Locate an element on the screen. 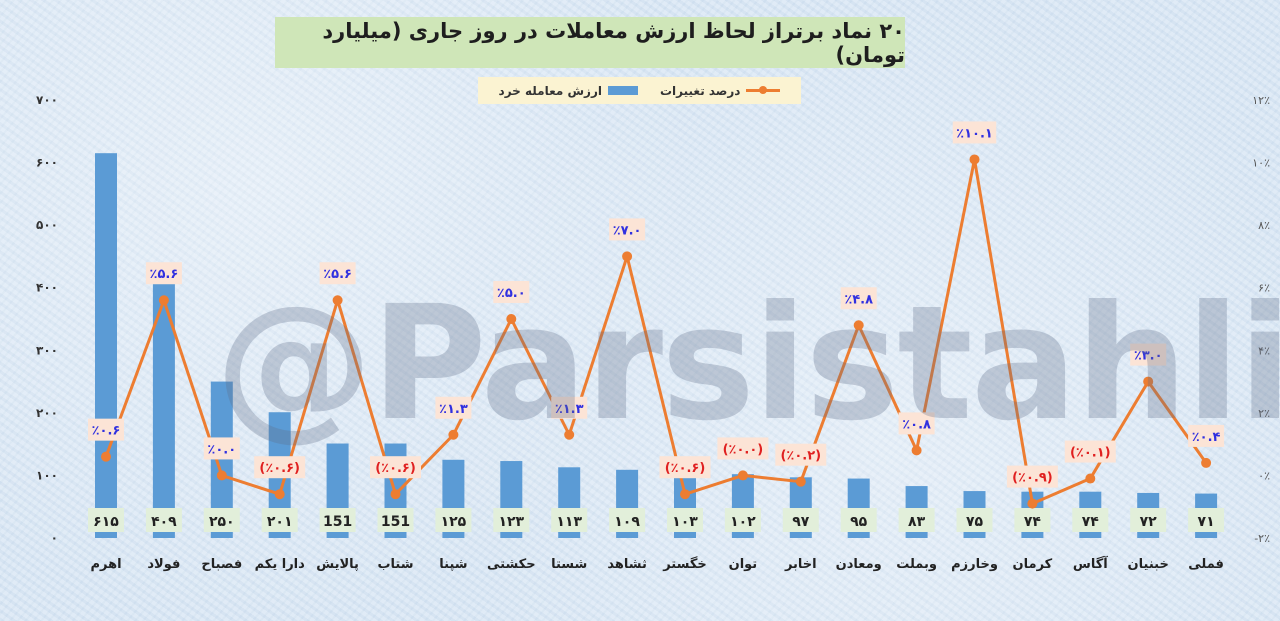 Image resolution: width=1280 pixels, height=621 pixels. y-left-tick-label: ۵۰۰ is located at coordinates (47, 225).